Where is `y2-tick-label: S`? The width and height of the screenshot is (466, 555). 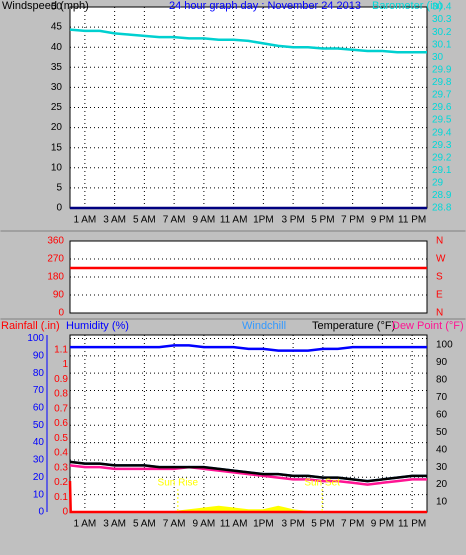
y2-tick-label: S is located at coordinates (439, 277).